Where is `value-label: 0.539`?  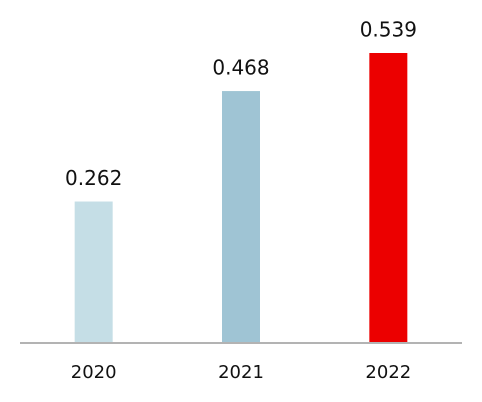 value-label: 0.539 is located at coordinates (388, 30).